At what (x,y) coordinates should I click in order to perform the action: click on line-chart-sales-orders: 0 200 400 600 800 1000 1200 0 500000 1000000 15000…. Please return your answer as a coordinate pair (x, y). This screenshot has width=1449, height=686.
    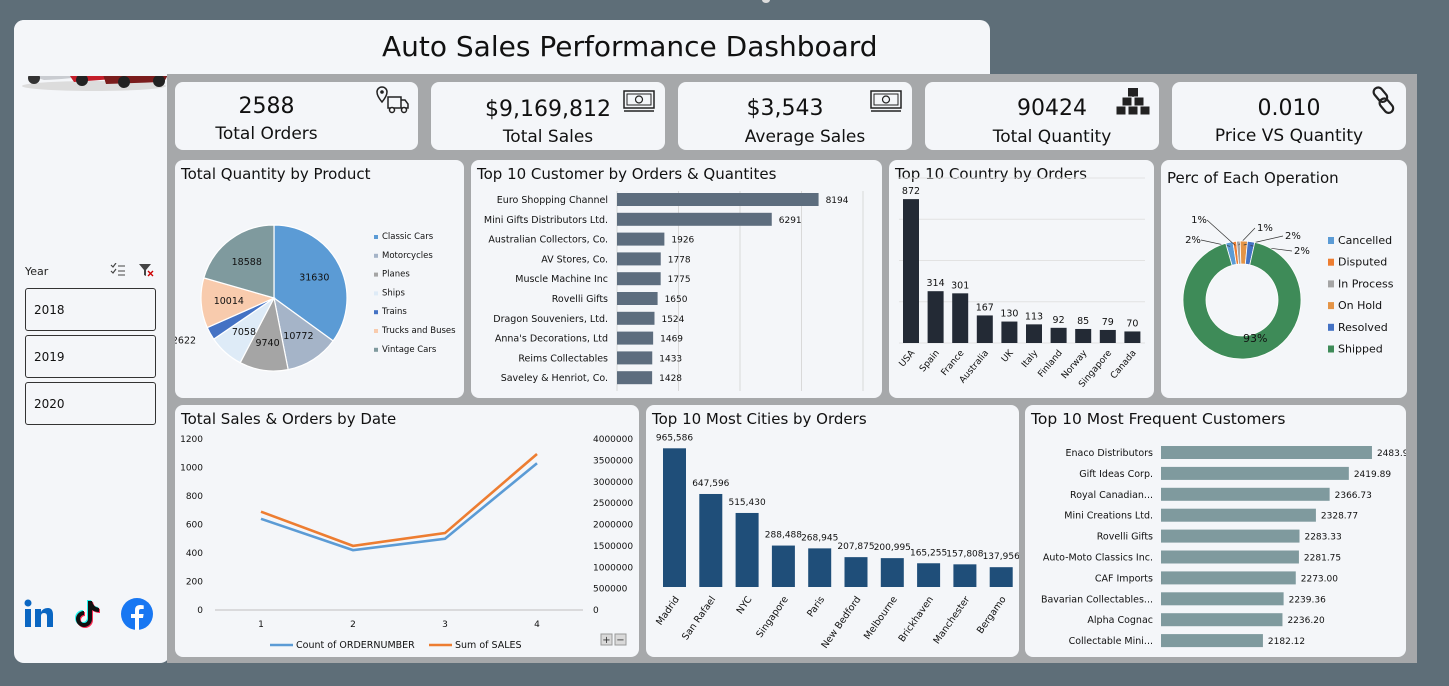
    Looking at the image, I should click on (406, 543).